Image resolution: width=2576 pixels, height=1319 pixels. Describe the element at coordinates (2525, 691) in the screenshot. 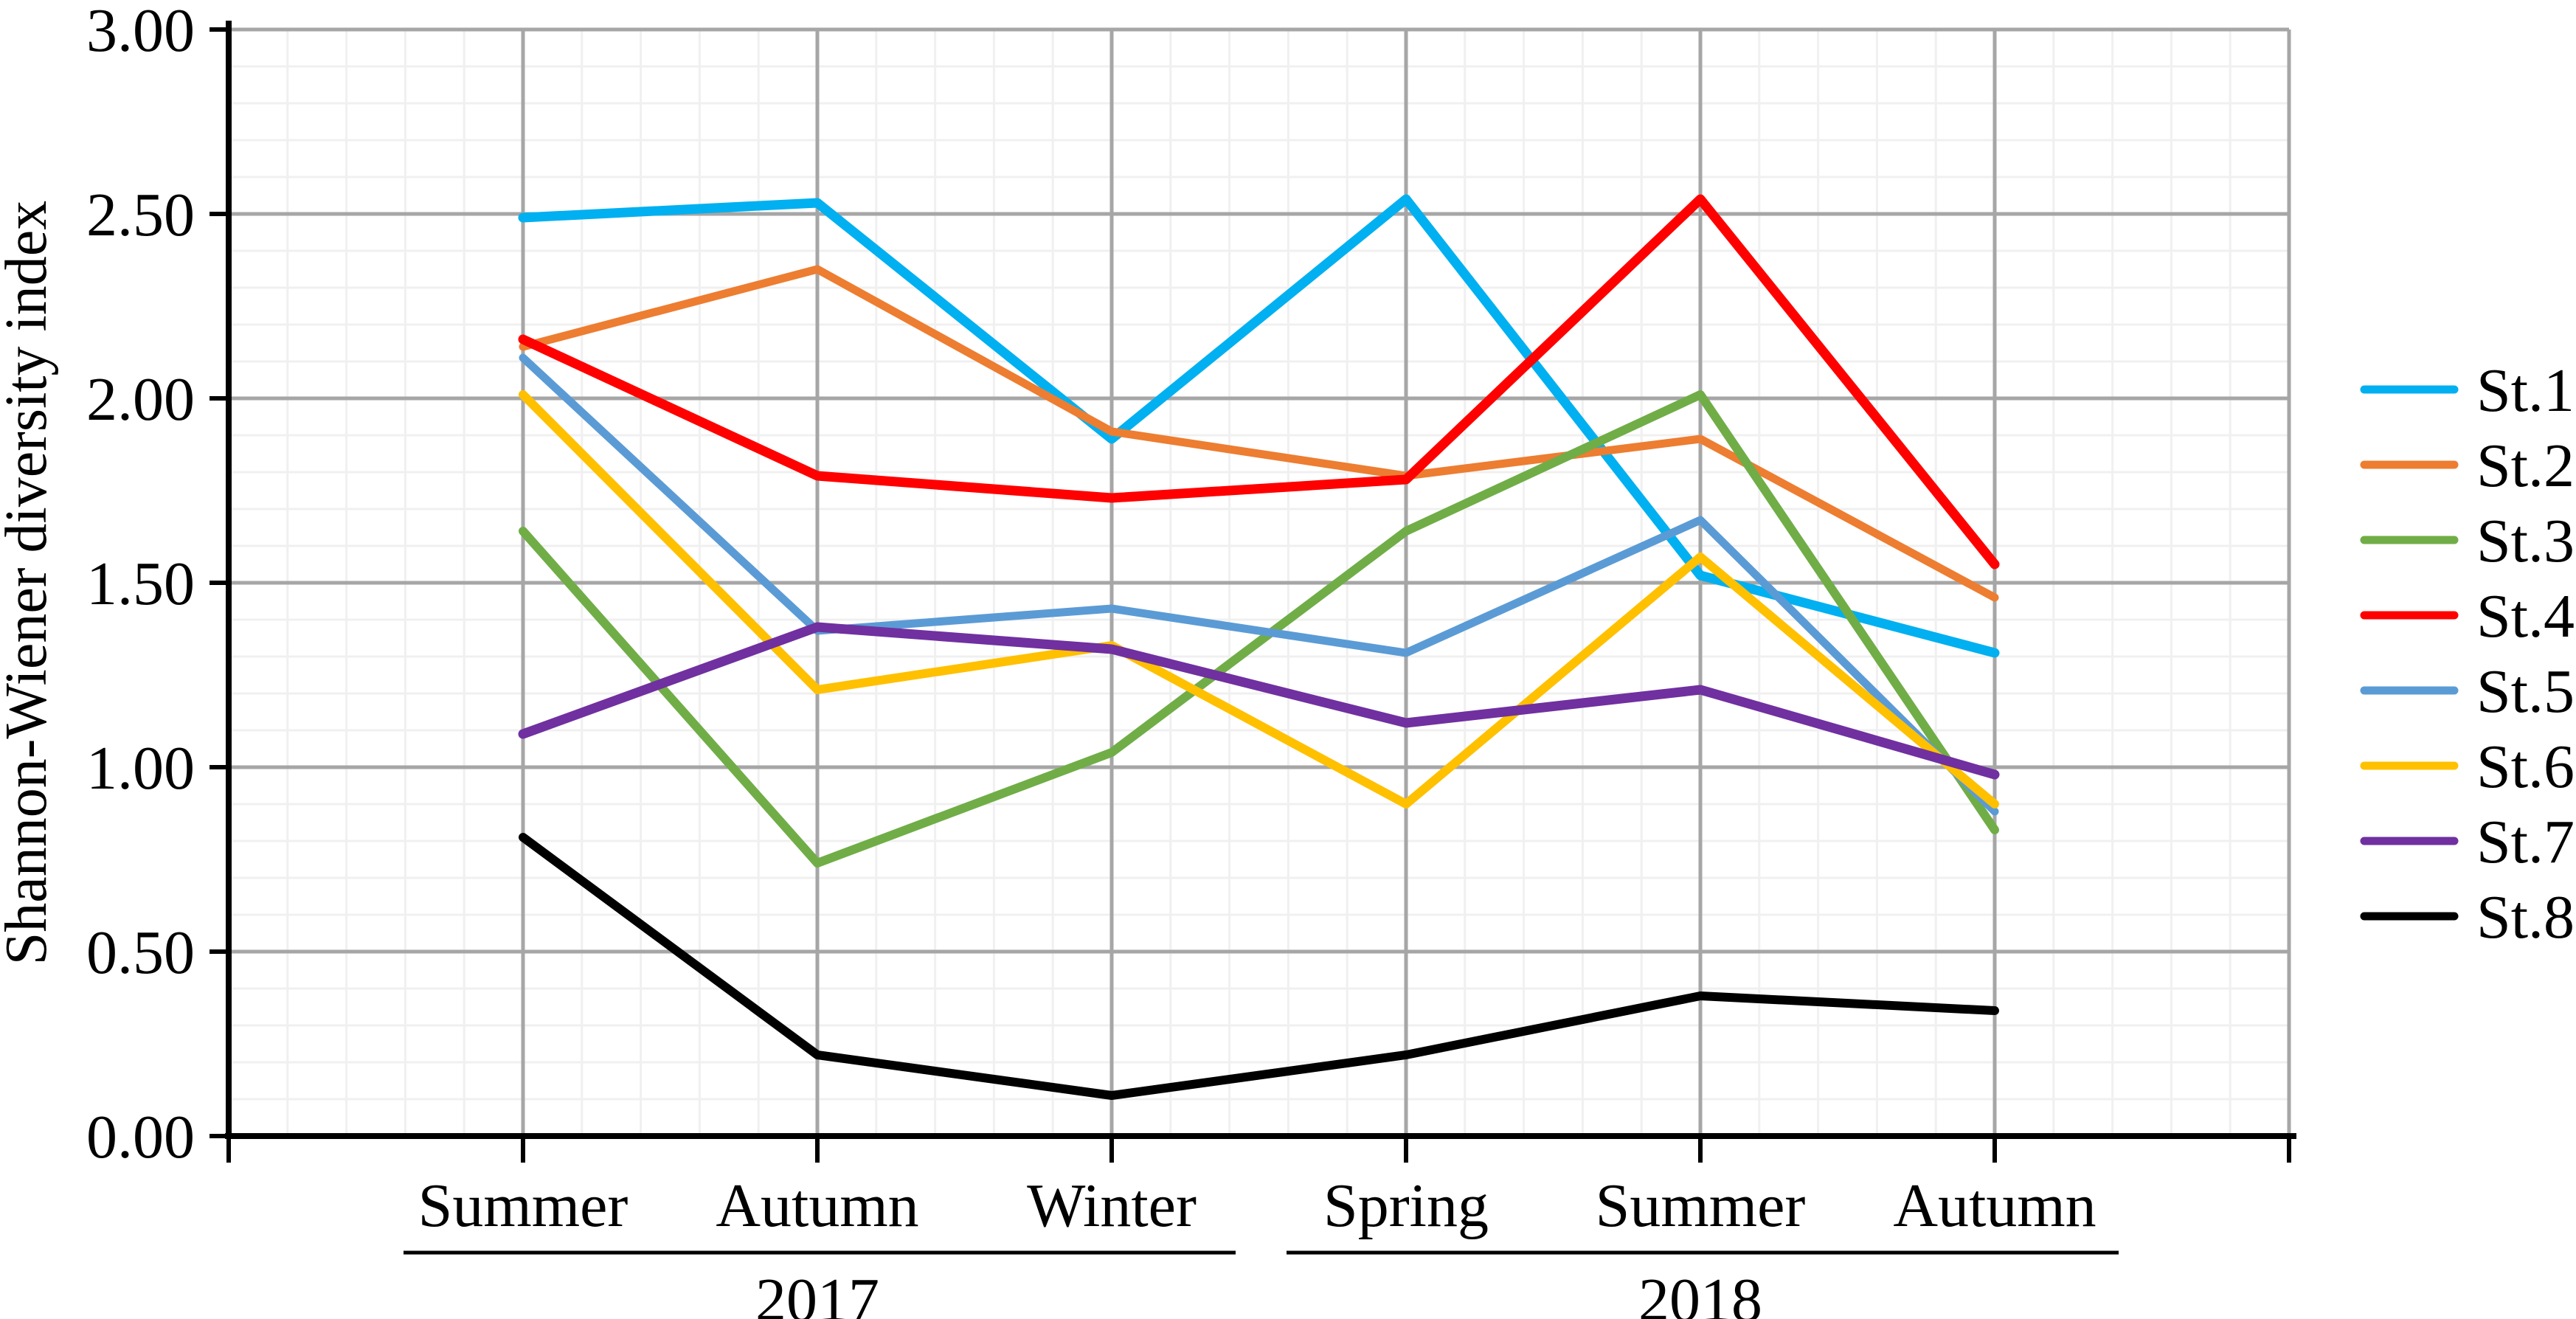

I see `legend-label-st5: St.5` at that location.